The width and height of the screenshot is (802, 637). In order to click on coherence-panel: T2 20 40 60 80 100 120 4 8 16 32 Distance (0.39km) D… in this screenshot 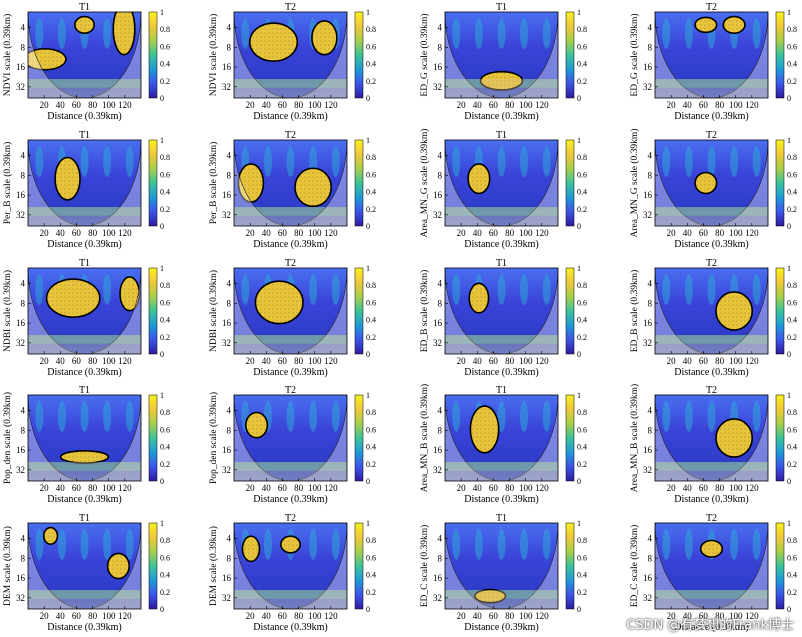, I will do `click(292, 573)`.